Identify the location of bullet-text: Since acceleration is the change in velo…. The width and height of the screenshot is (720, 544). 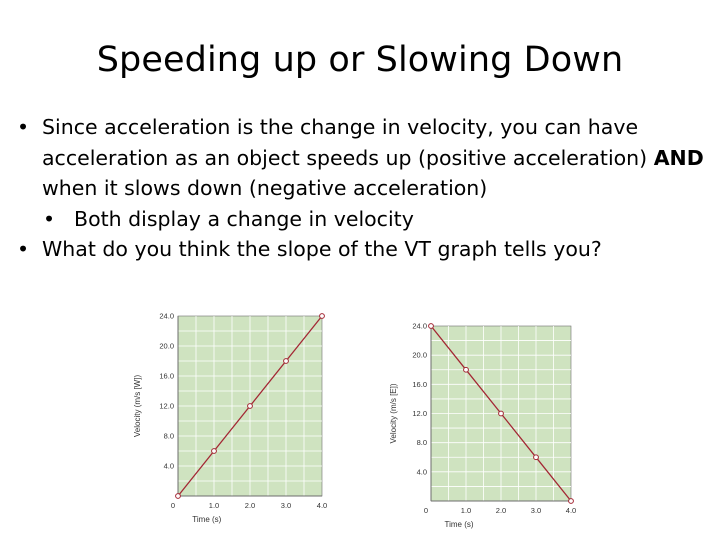
(348, 142).